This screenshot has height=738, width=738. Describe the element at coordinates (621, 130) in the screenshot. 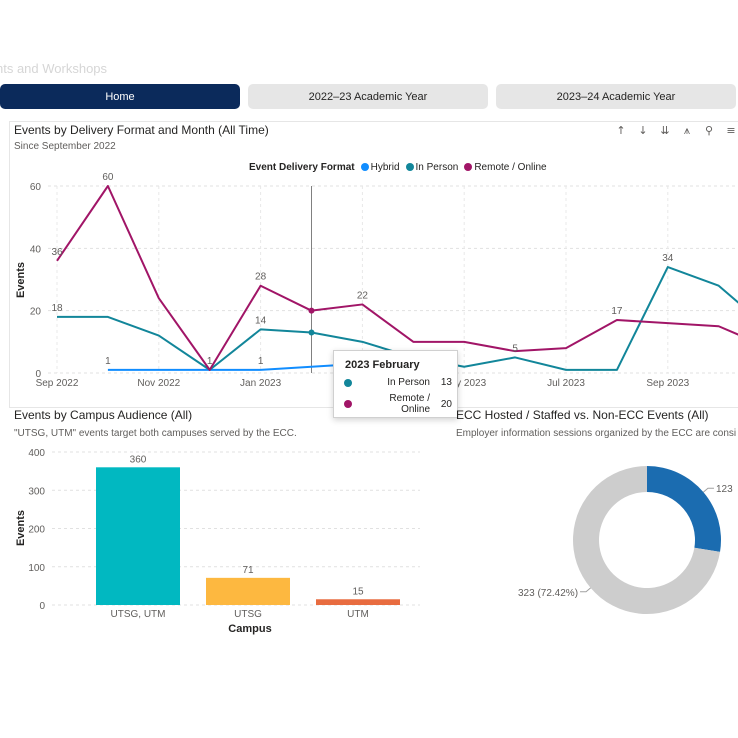

I see `drill-up-icon: ↑` at that location.